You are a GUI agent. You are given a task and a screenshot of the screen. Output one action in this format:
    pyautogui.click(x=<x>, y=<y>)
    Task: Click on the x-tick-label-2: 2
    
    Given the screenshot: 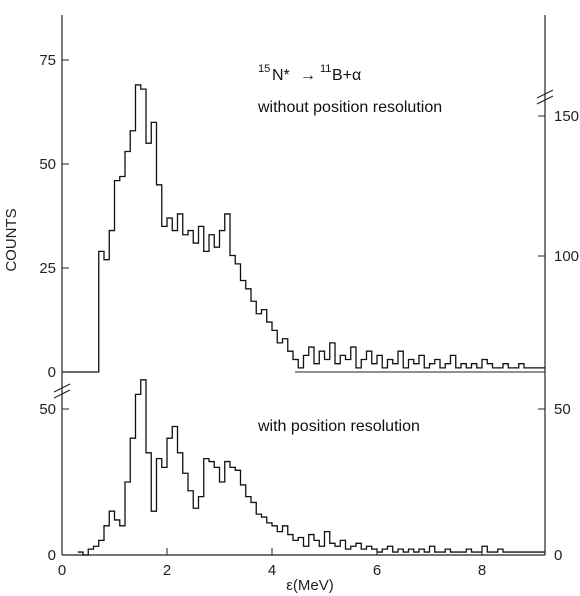 What is the action you would take?
    pyautogui.click(x=167, y=570)
    